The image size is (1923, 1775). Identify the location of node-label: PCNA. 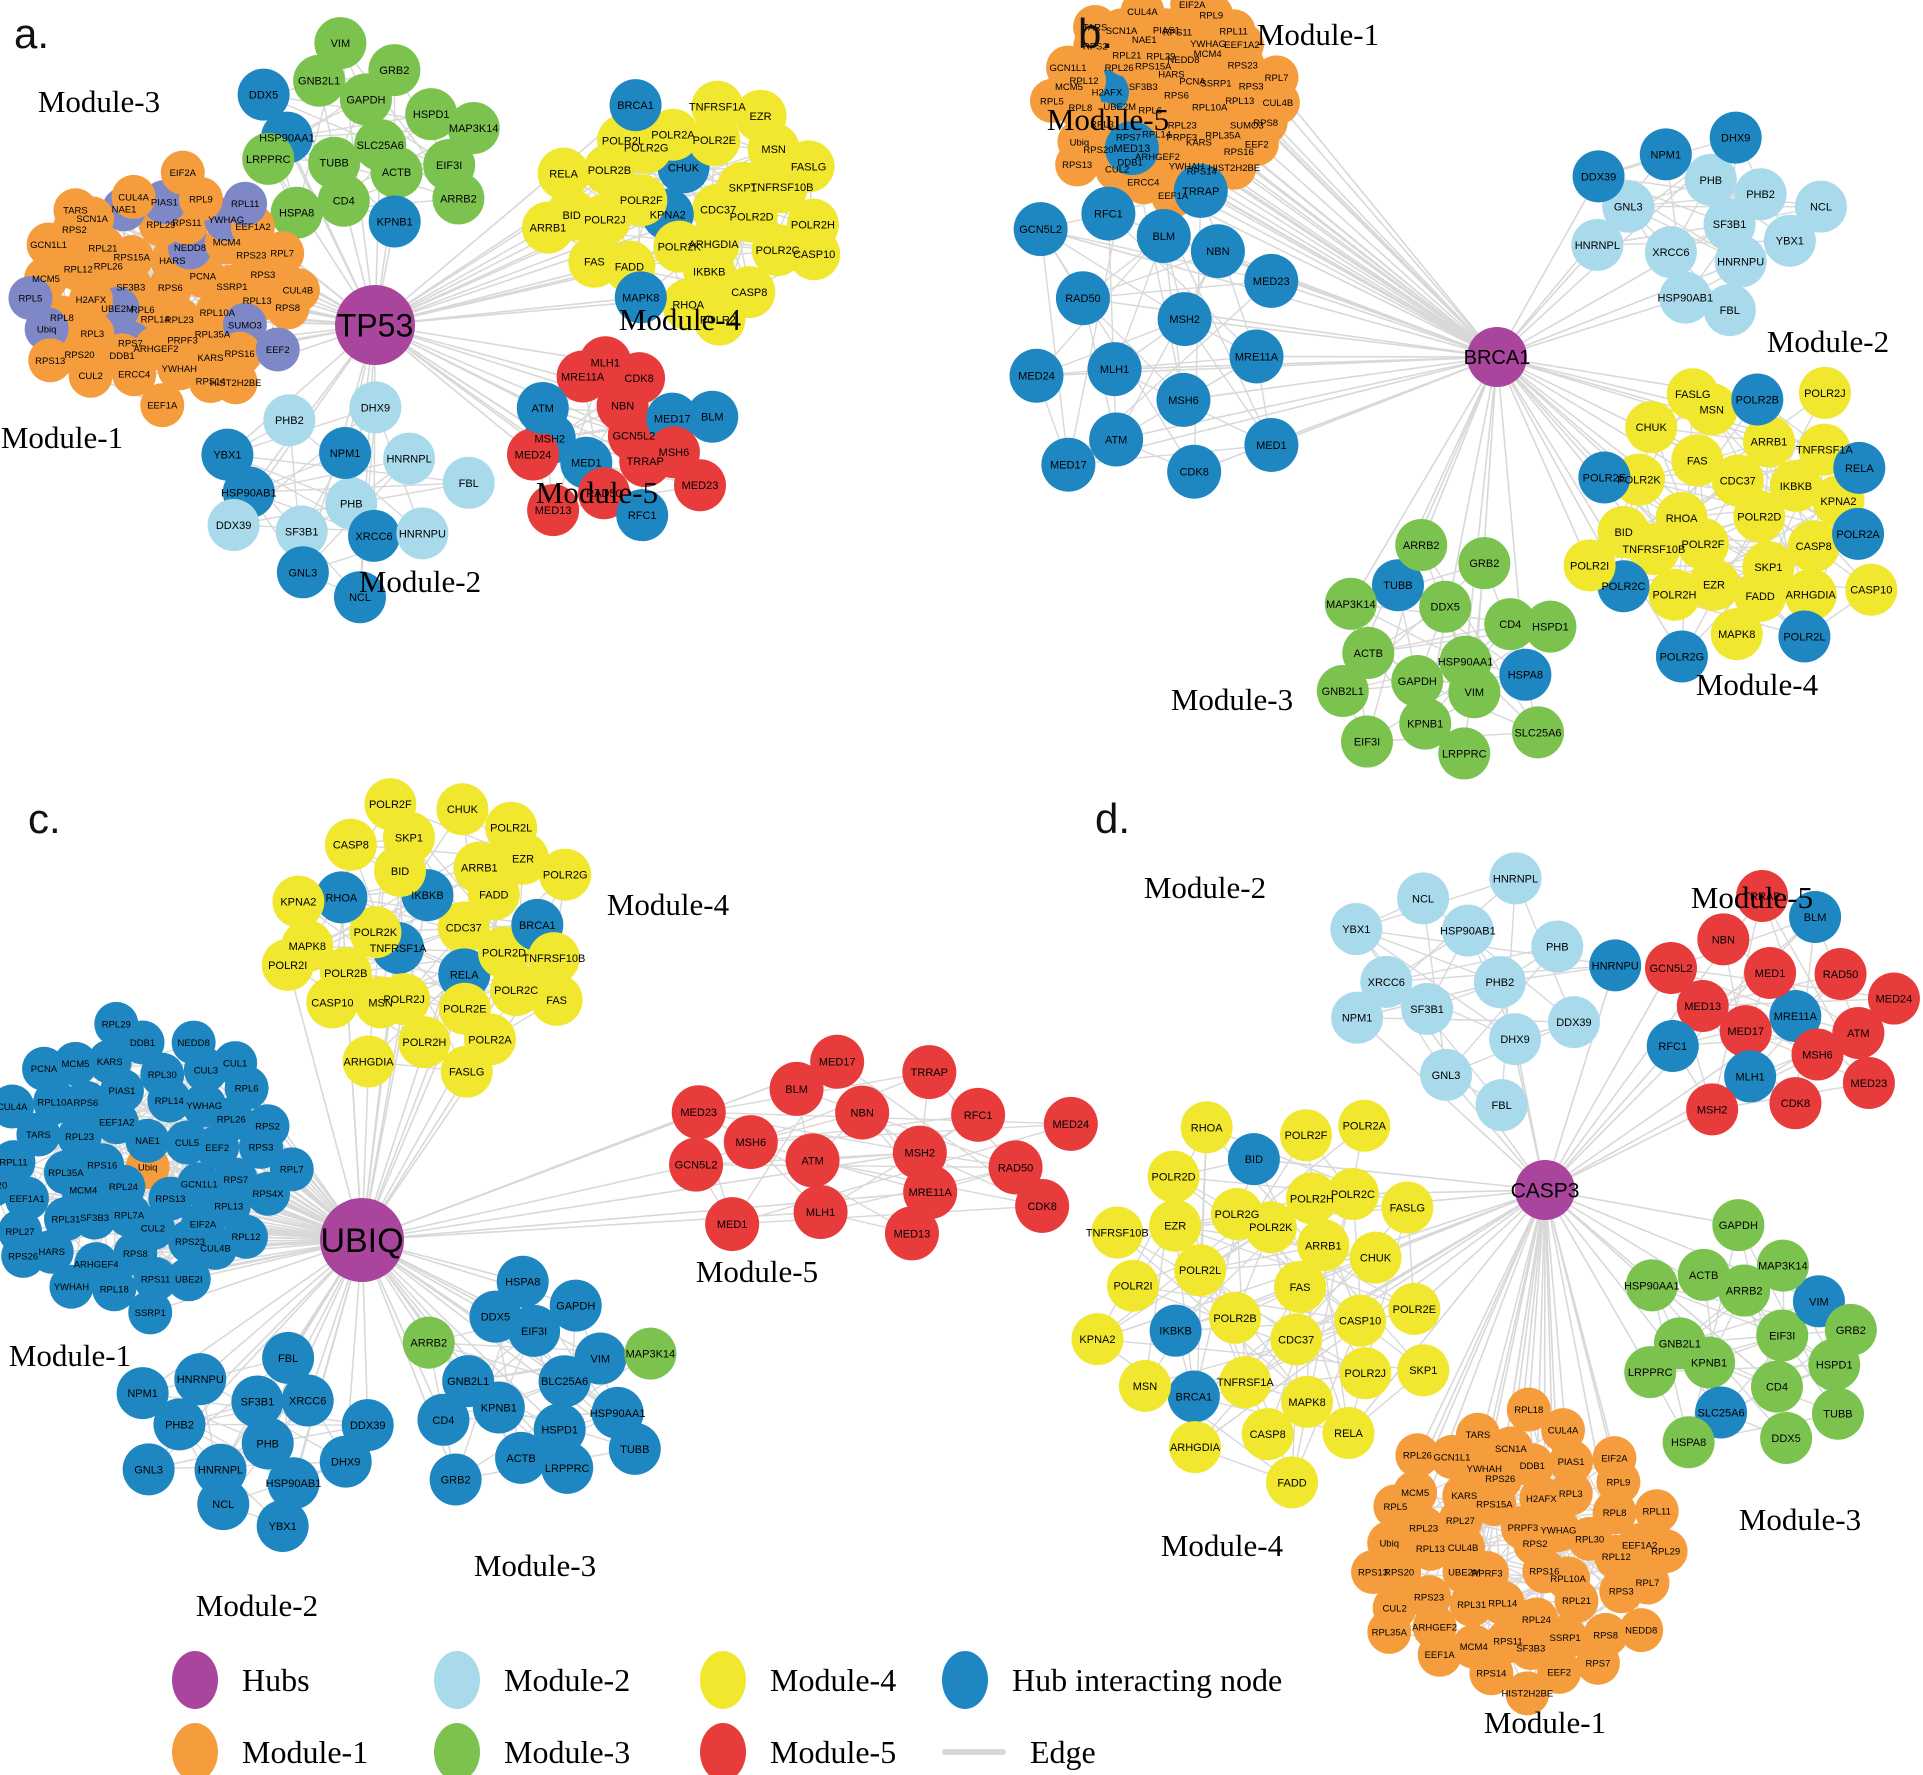
(44, 1069).